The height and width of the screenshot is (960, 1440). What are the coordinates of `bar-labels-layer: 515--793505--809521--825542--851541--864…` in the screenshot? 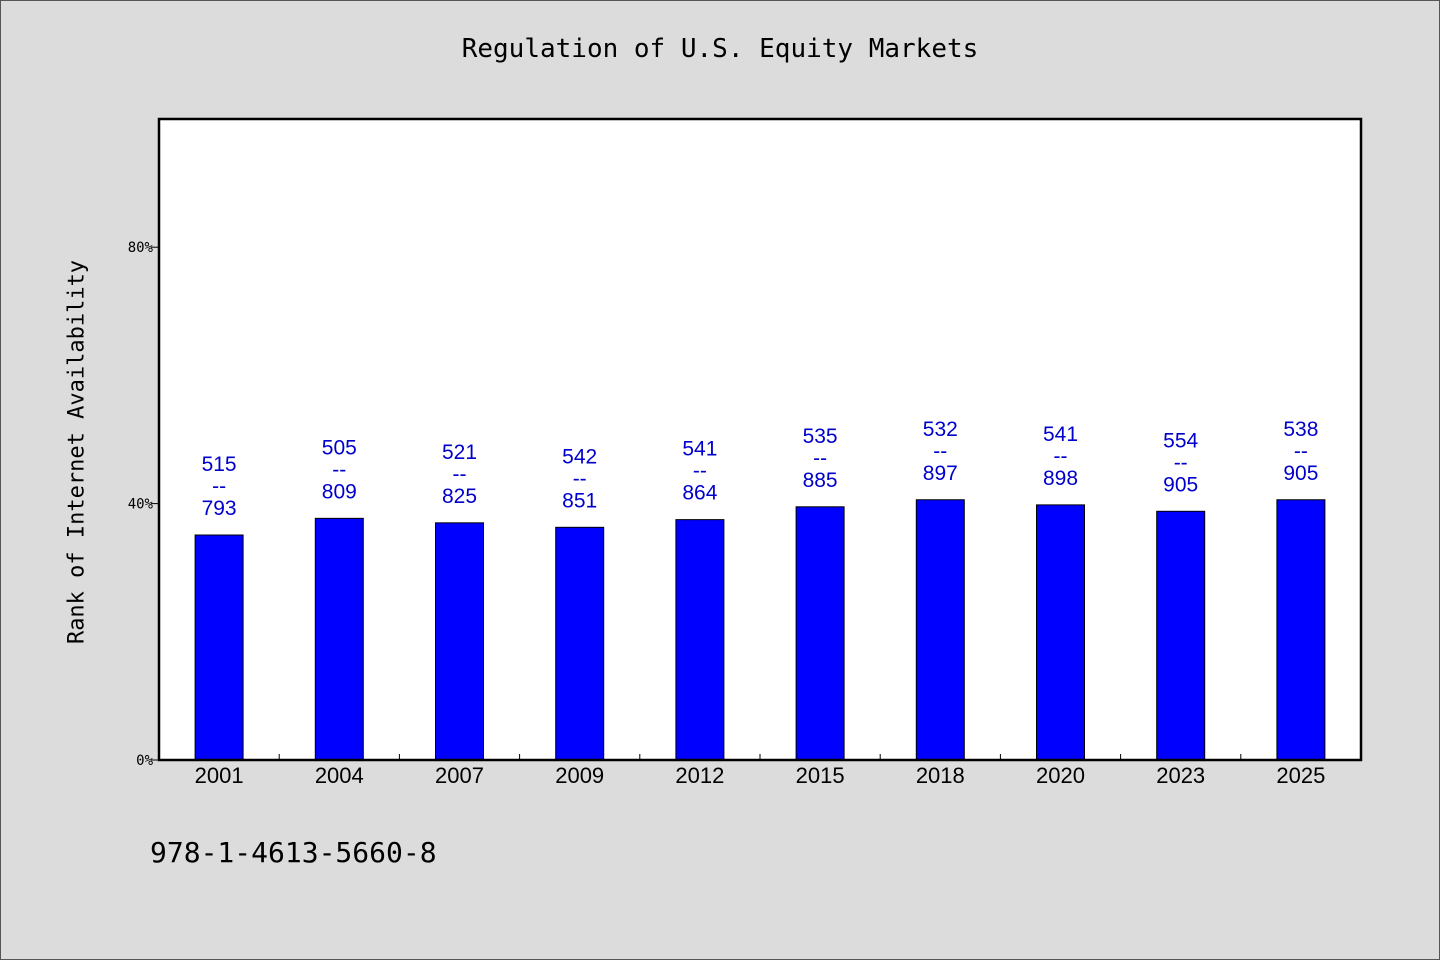 It's located at (760, 469).